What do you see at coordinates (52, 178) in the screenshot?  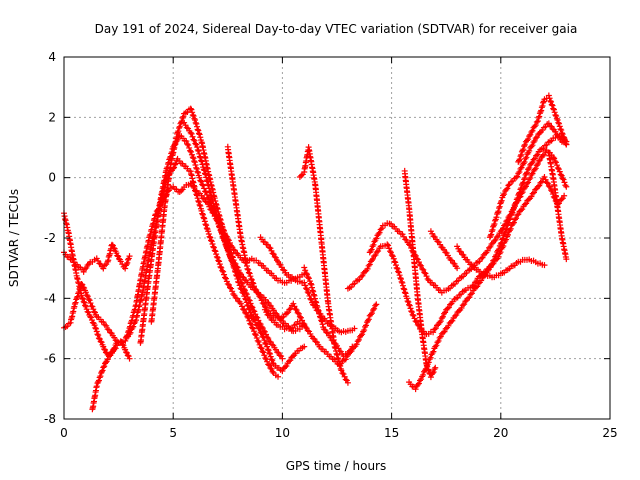 I see `y-tick-label: 0` at bounding box center [52, 178].